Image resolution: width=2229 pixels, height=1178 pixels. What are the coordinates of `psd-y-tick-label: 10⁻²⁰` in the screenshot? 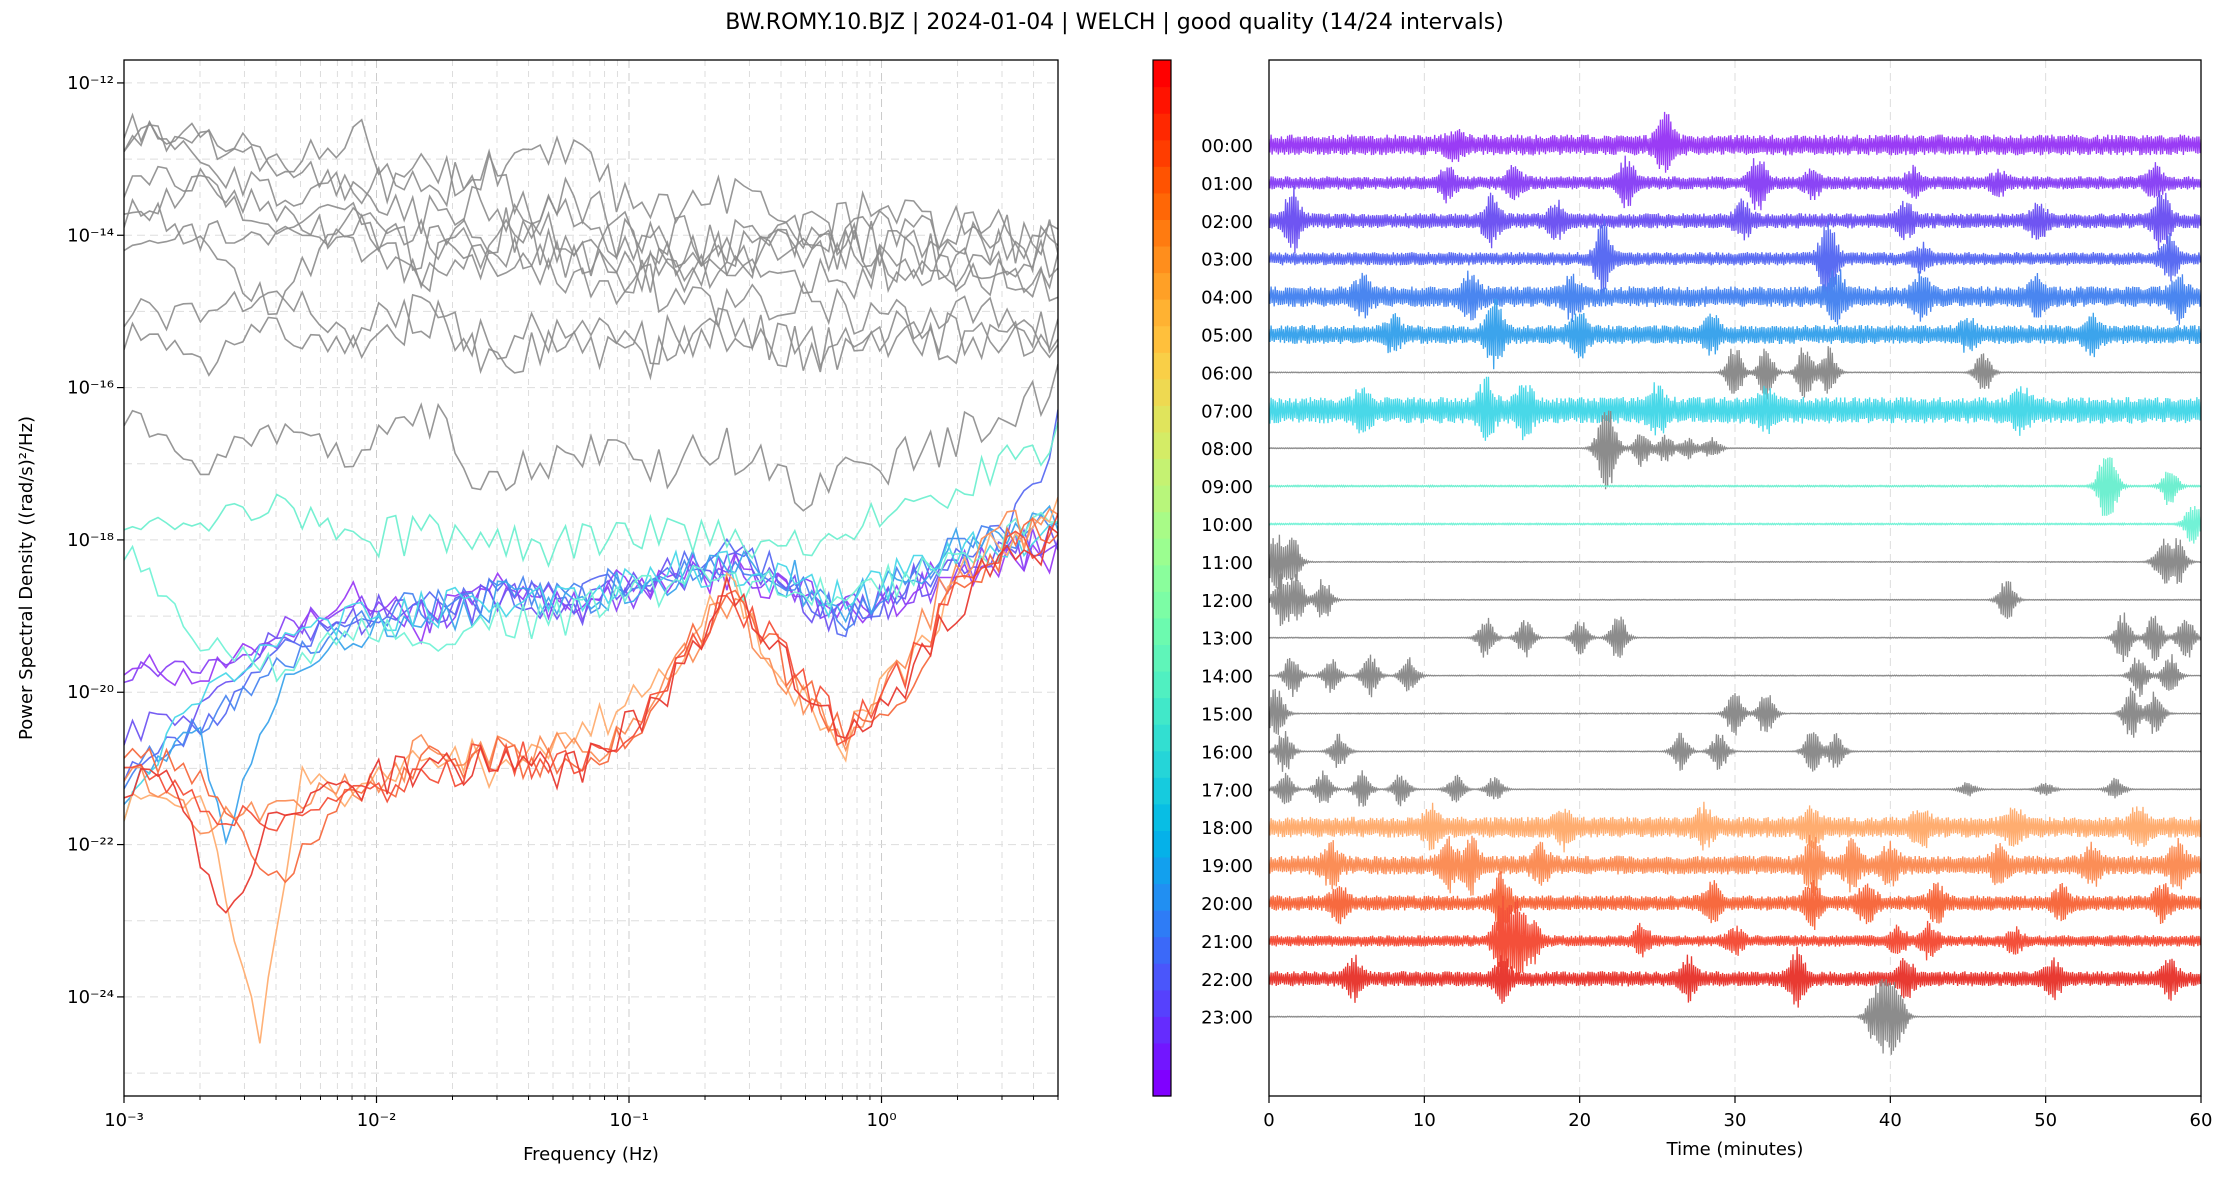 It's located at (90, 692).